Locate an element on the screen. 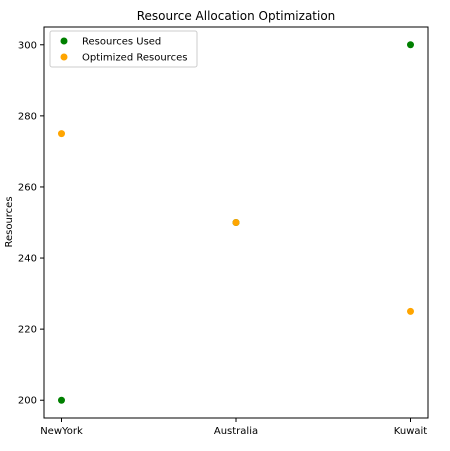 The image size is (450, 451). point-optimized-resources-australia is located at coordinates (236, 222).